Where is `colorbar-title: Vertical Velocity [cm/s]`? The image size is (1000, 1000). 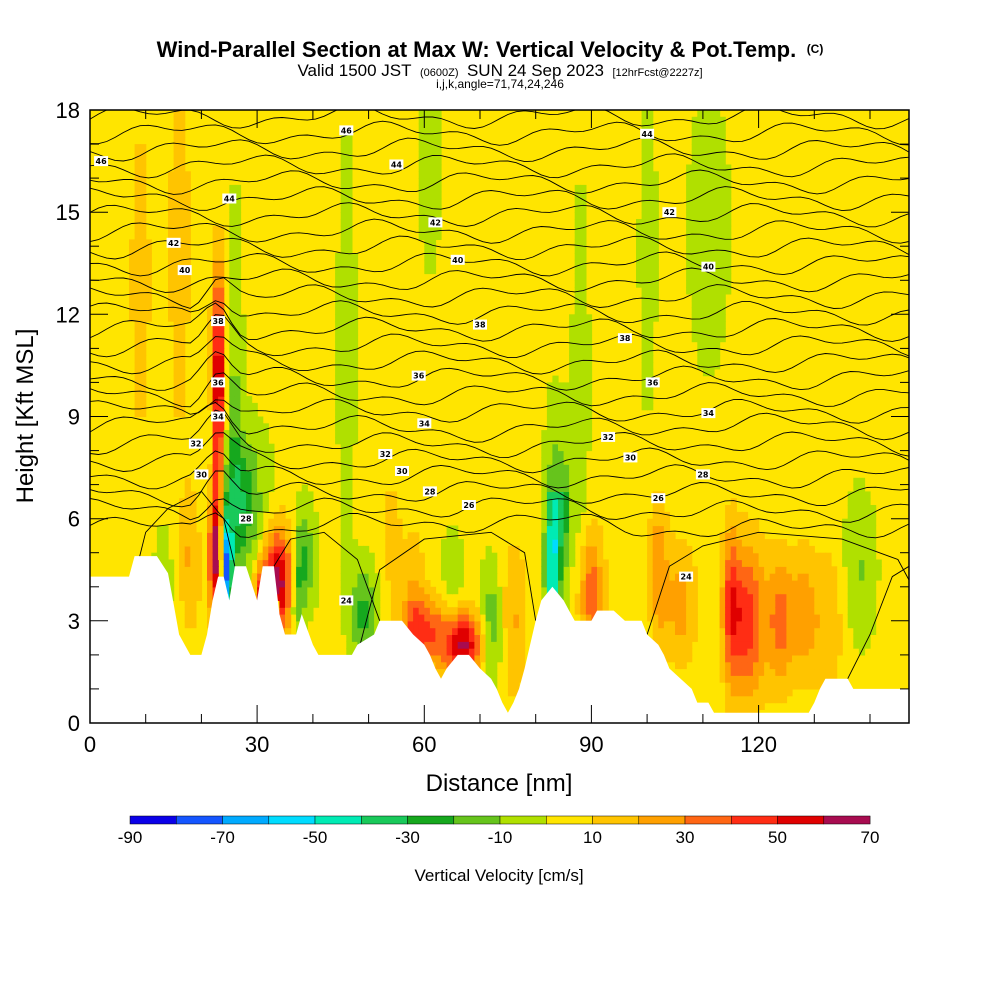
colorbar-title: Vertical Velocity [cm/s] is located at coordinates (498, 875).